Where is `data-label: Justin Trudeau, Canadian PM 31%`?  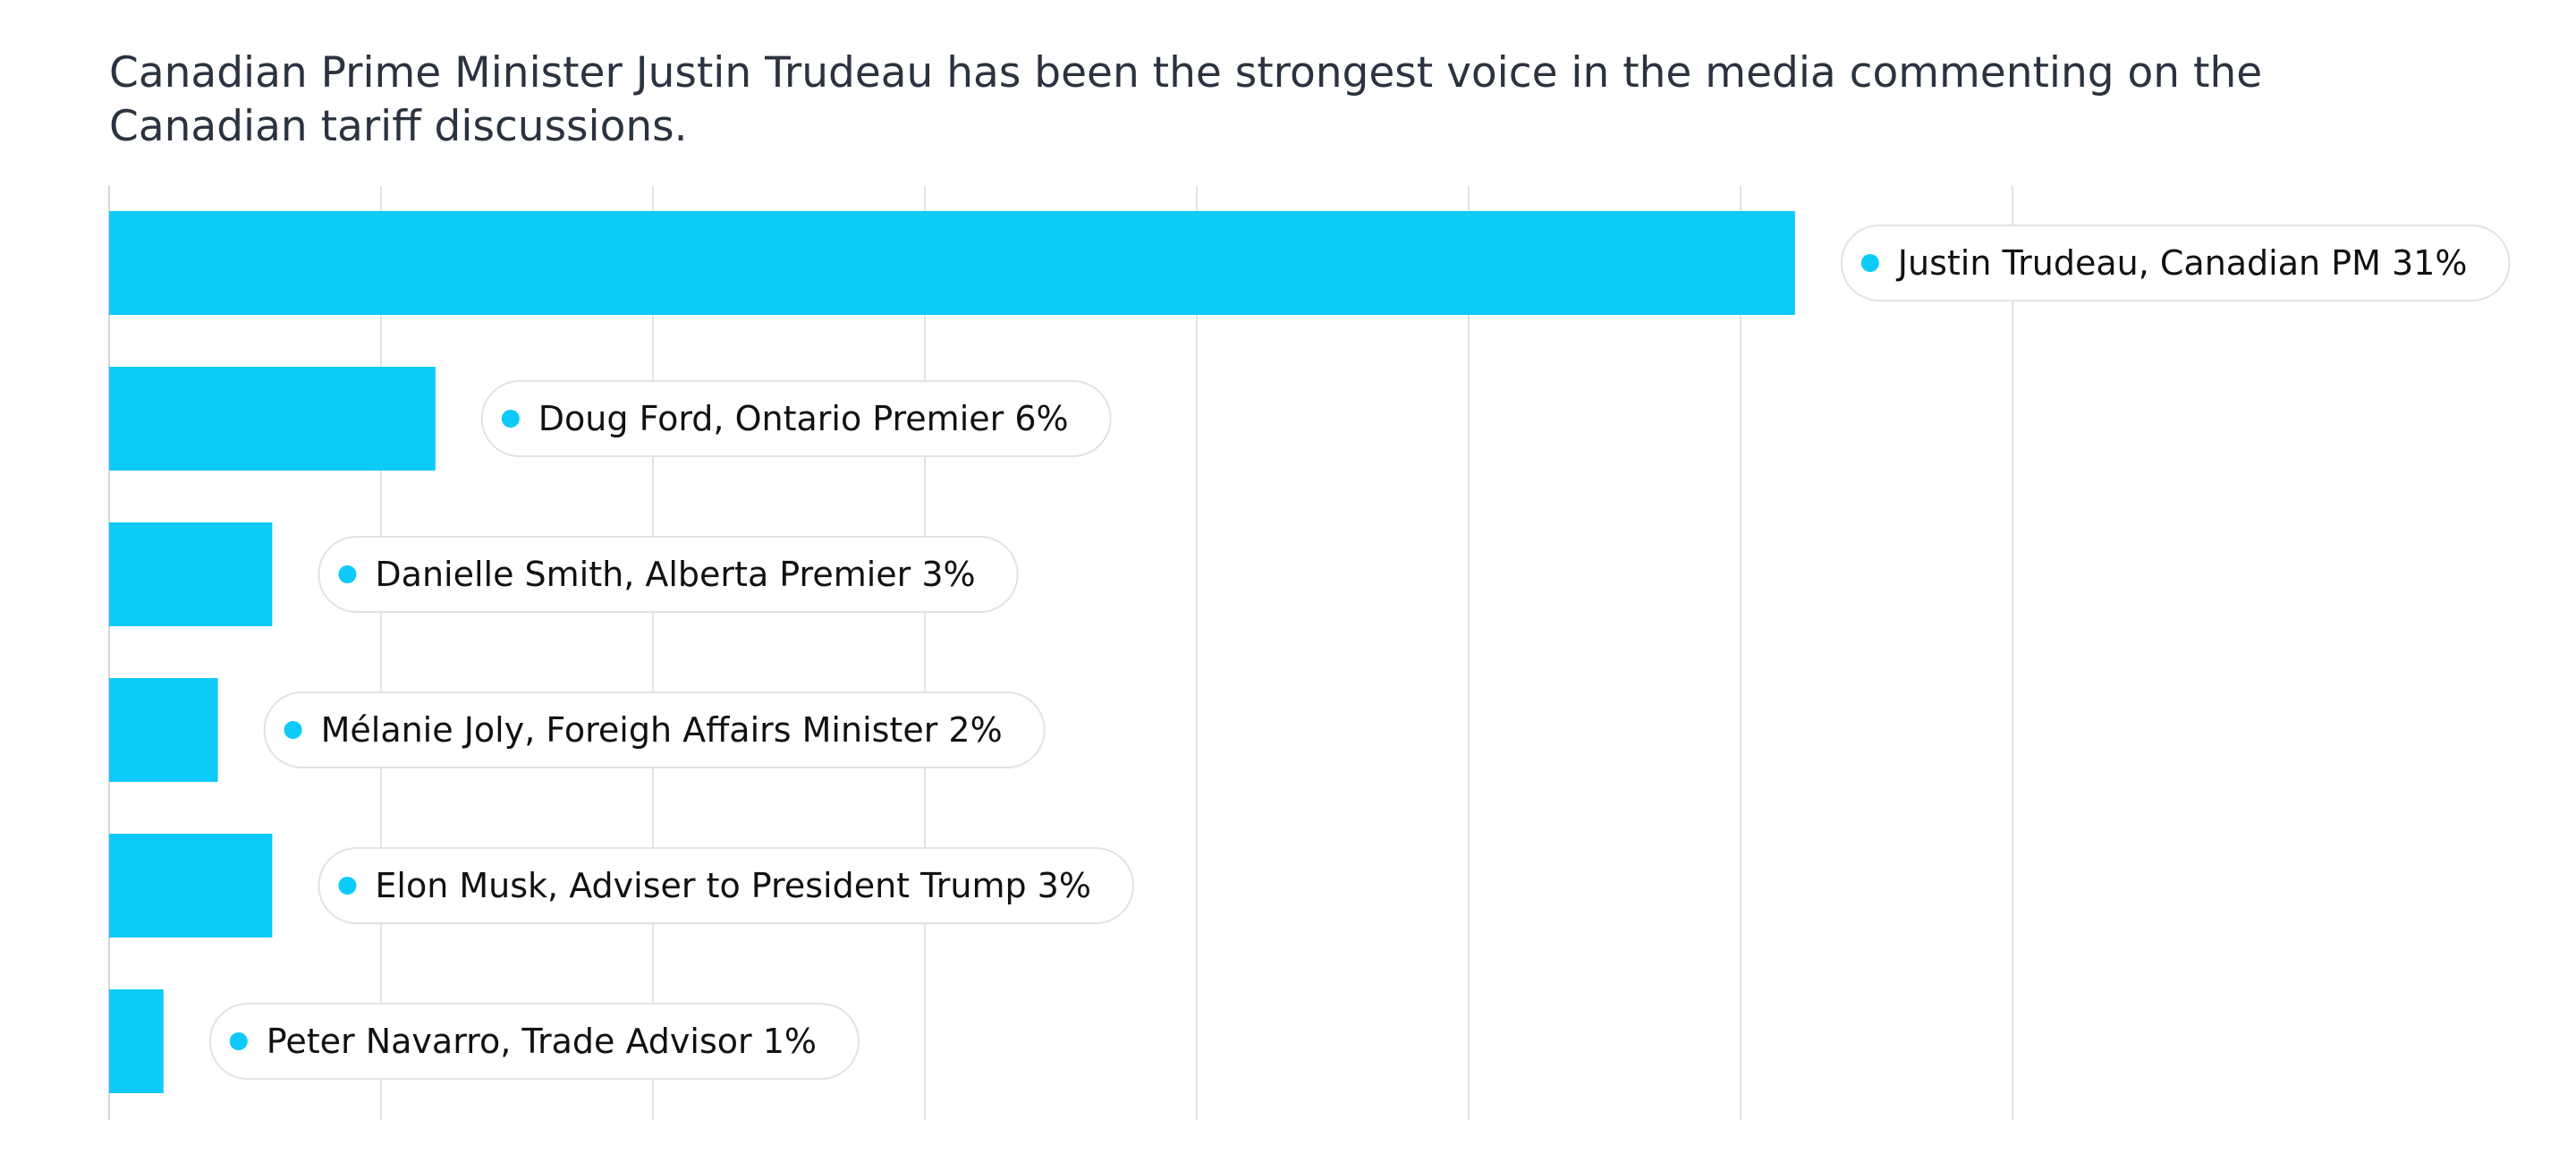
data-label: Justin Trudeau, Canadian PM 31% is located at coordinates (2175, 263).